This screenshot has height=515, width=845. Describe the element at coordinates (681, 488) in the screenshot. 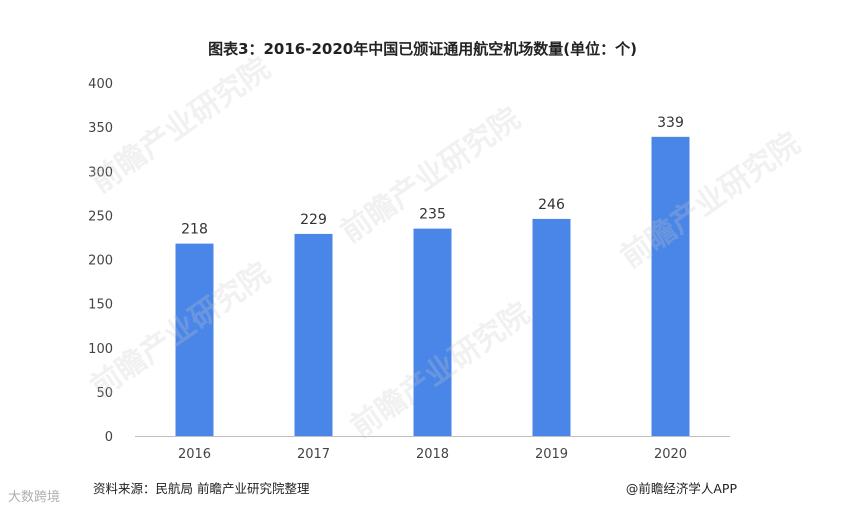

I see `credit-note: @前瞻经济学人APP` at that location.